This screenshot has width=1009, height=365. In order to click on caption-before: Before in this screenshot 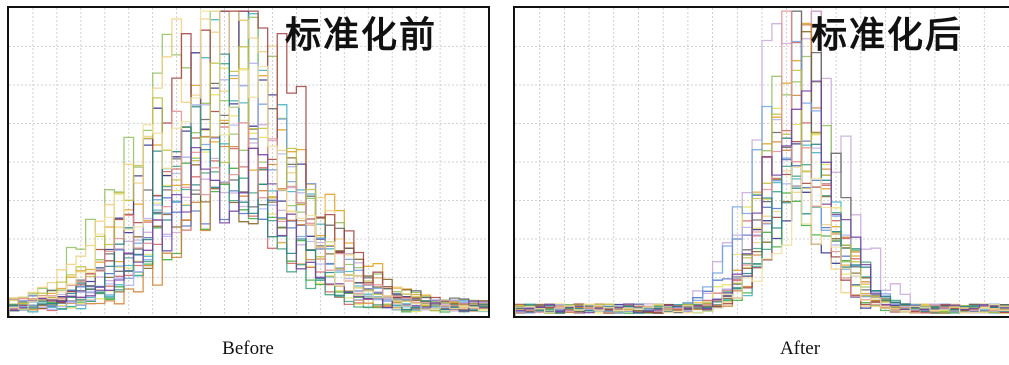, I will do `click(248, 348)`.